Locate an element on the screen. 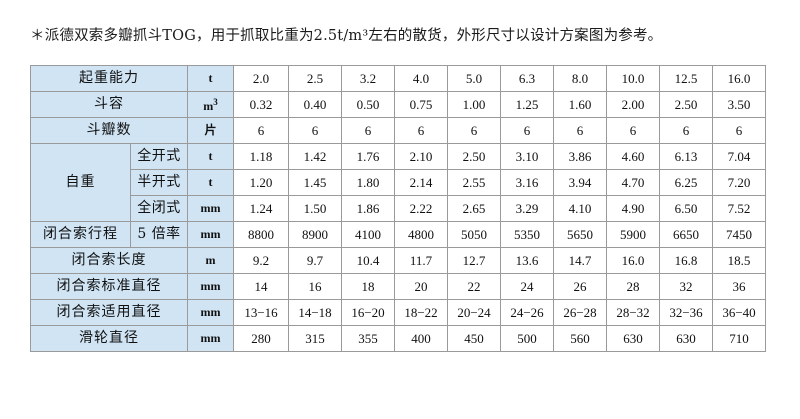 This screenshot has width=800, height=419. cell-r10-c1: 315 is located at coordinates (315, 338).